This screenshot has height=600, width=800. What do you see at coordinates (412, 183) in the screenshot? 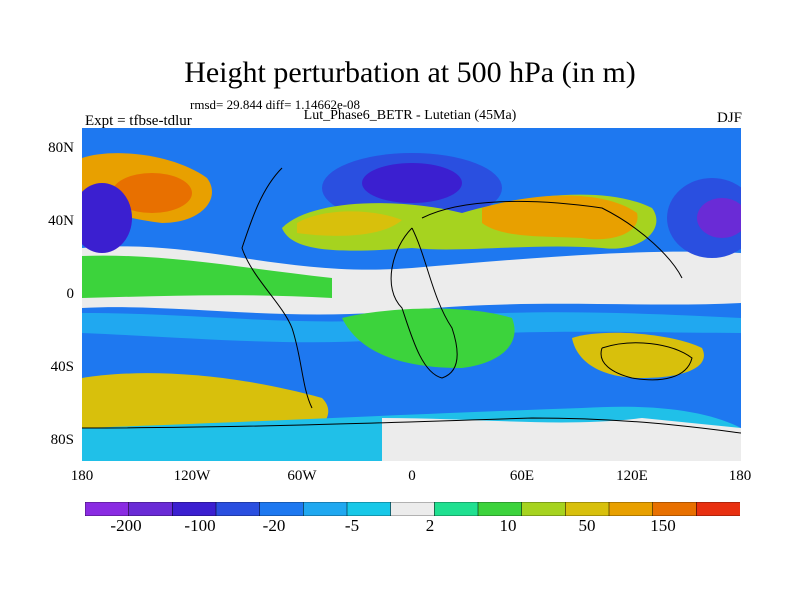
I see `cold-core-north` at bounding box center [412, 183].